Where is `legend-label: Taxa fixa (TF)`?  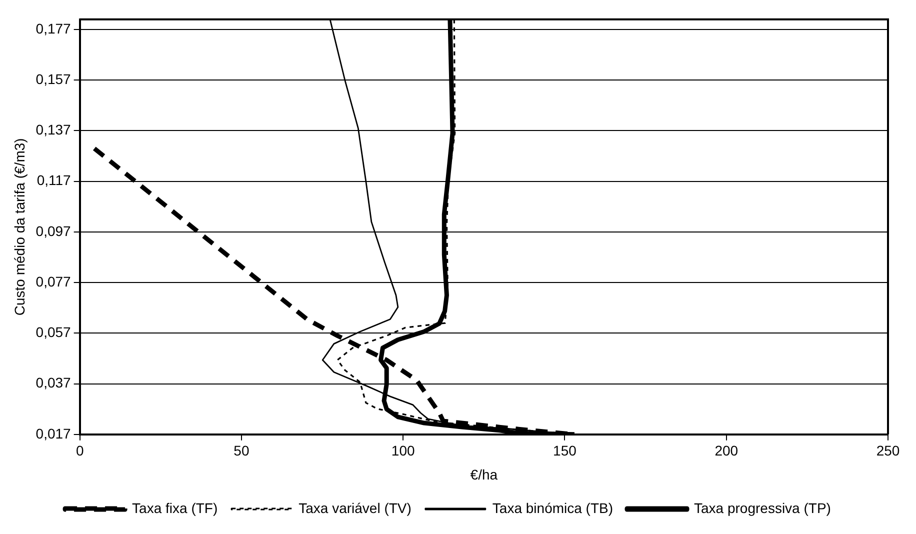 legend-label: Taxa fixa (TF) is located at coordinates (175, 508).